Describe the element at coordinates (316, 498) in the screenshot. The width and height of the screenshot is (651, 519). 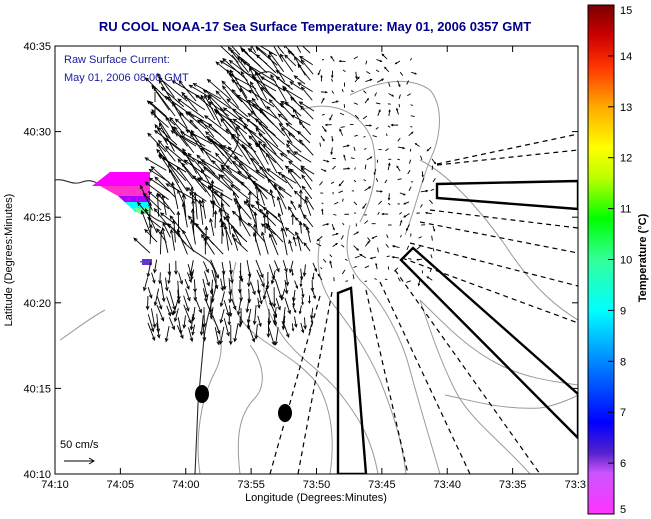
I see `x-axis-label: Longitude (Degrees:Minutes)` at that location.